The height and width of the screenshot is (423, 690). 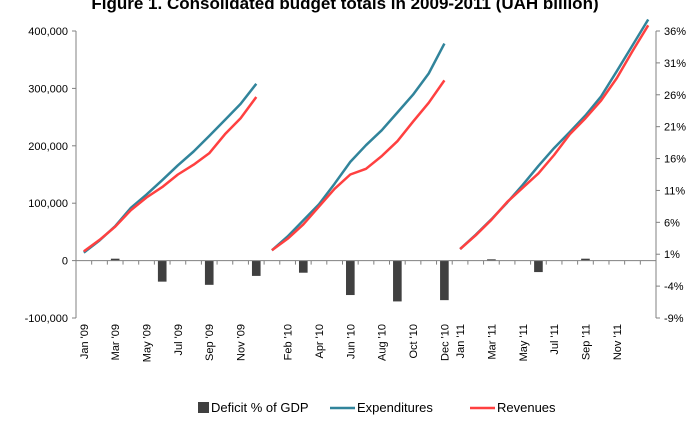 I want to click on right-tick-label: 6%, so click(x=672, y=223).